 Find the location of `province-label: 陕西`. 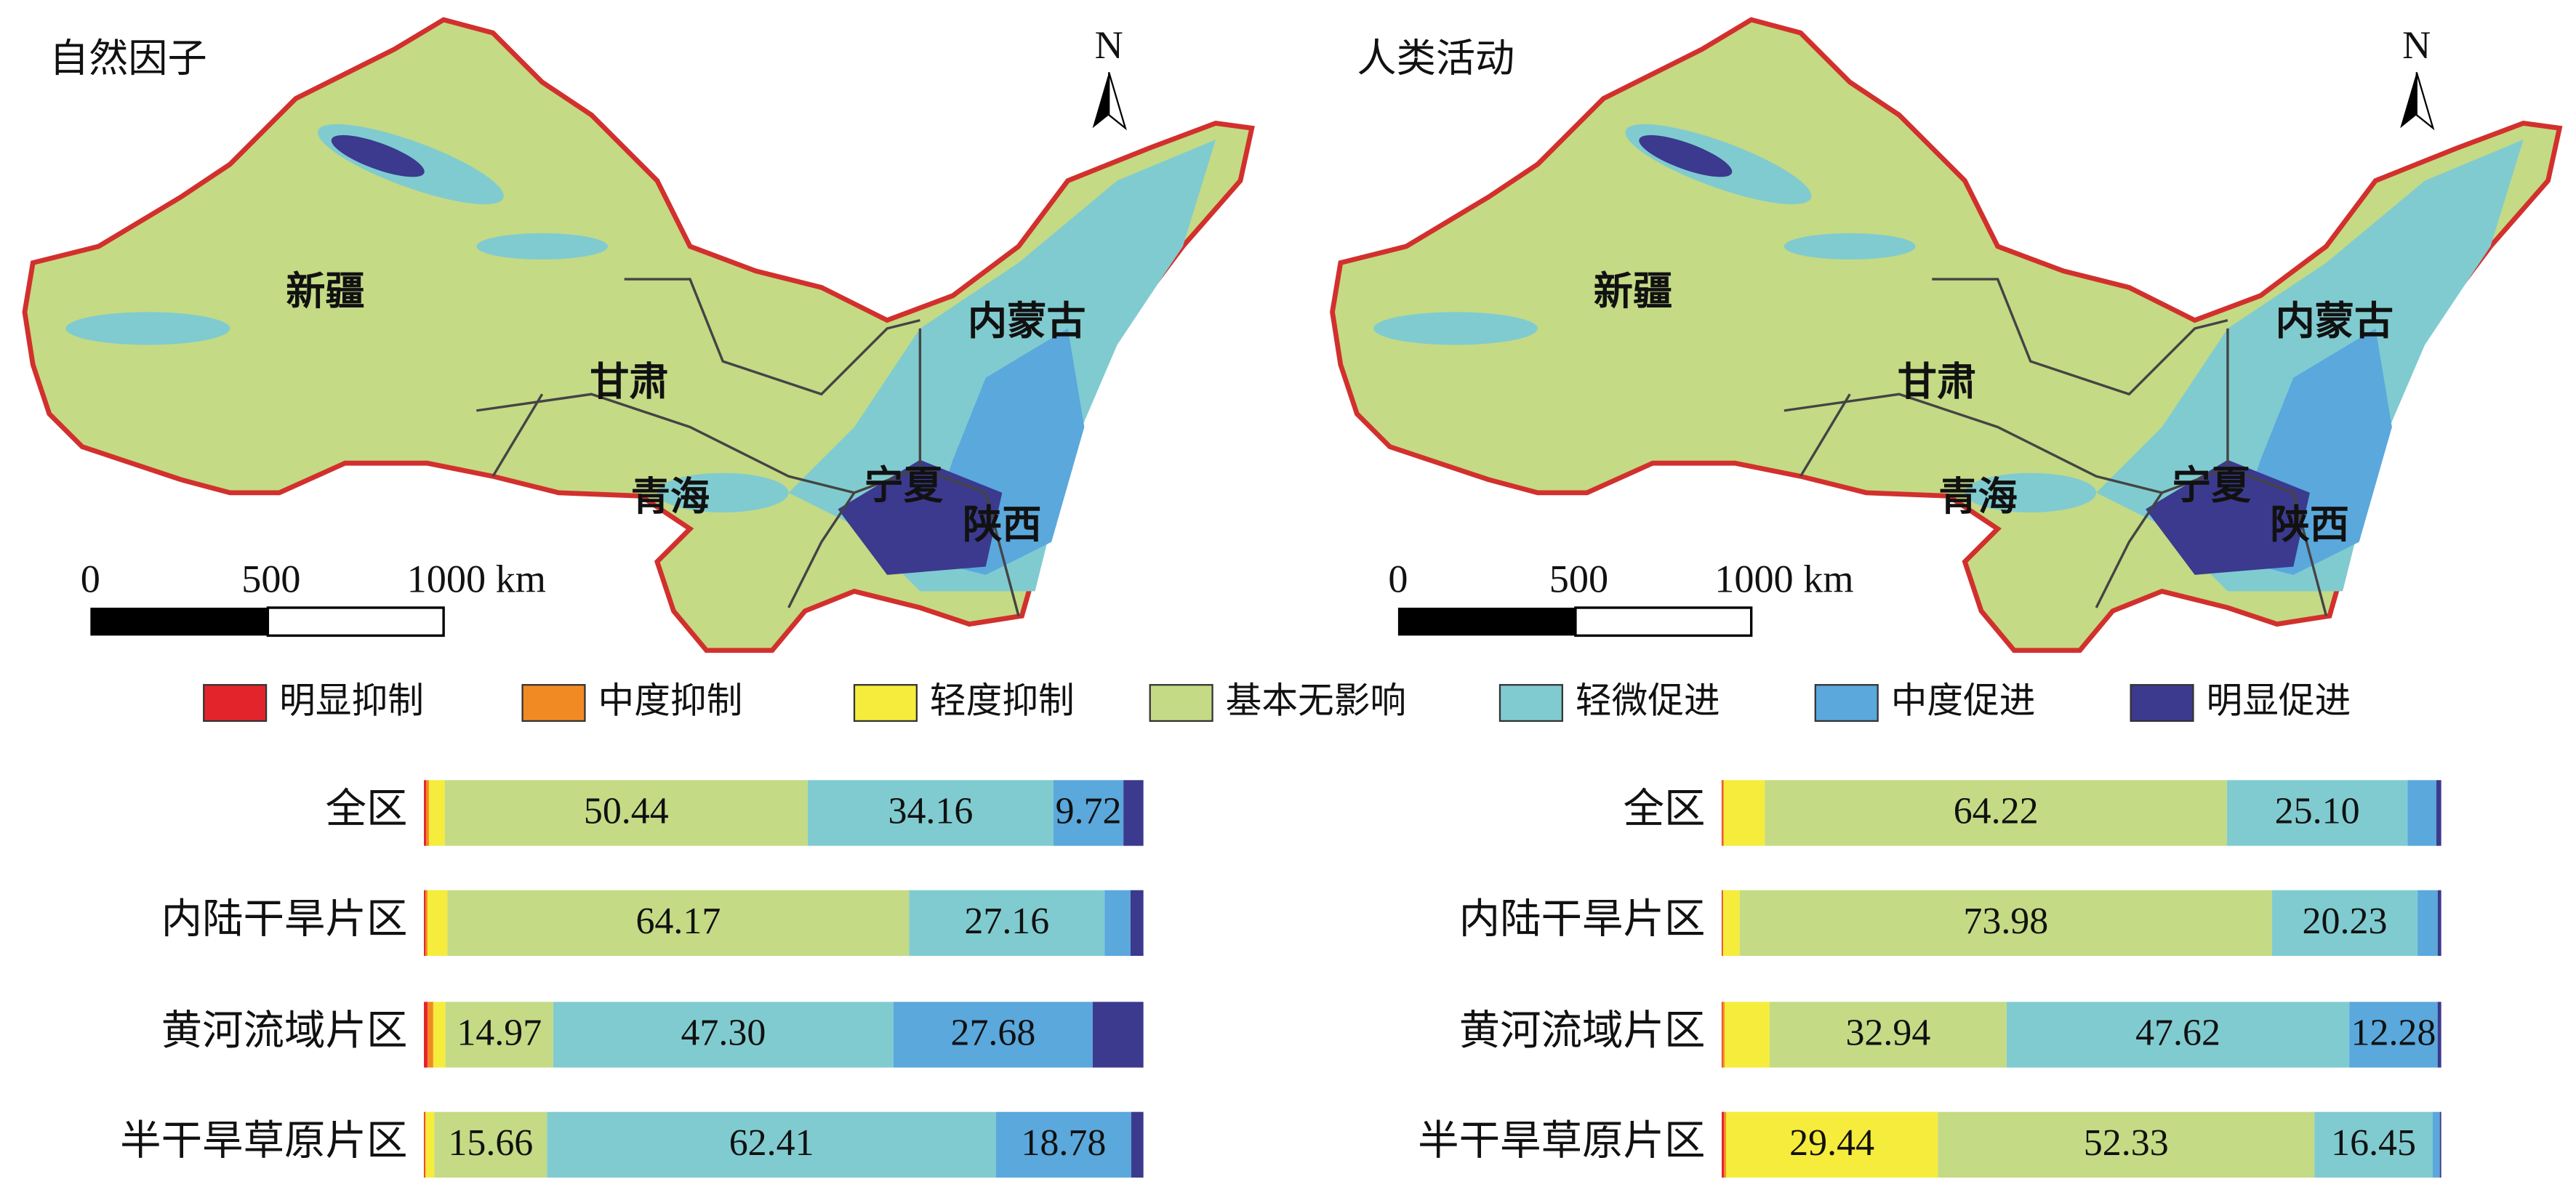

province-label: 陕西 is located at coordinates (1002, 525).